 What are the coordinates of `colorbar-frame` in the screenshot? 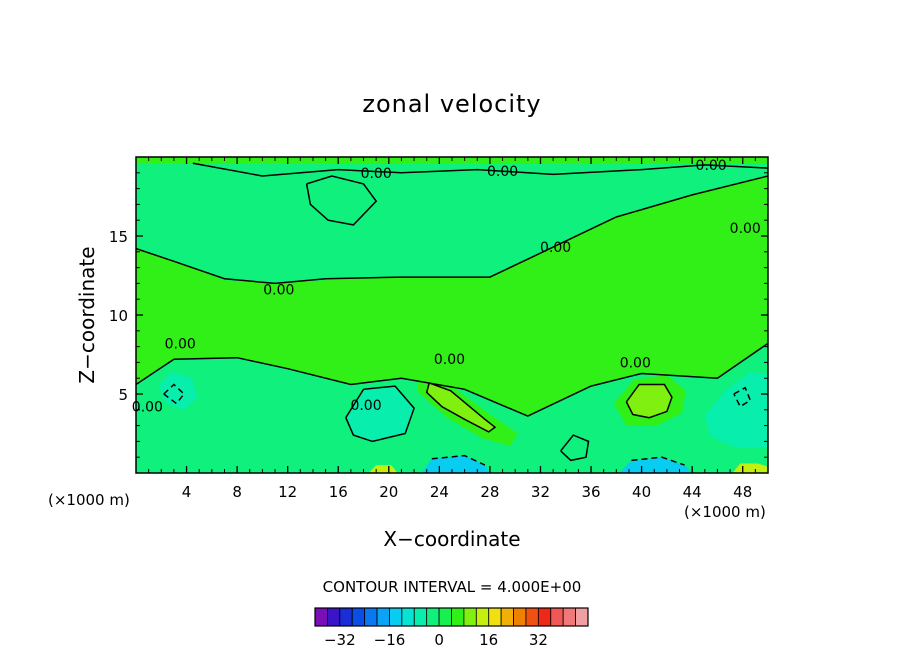 It's located at (451, 617).